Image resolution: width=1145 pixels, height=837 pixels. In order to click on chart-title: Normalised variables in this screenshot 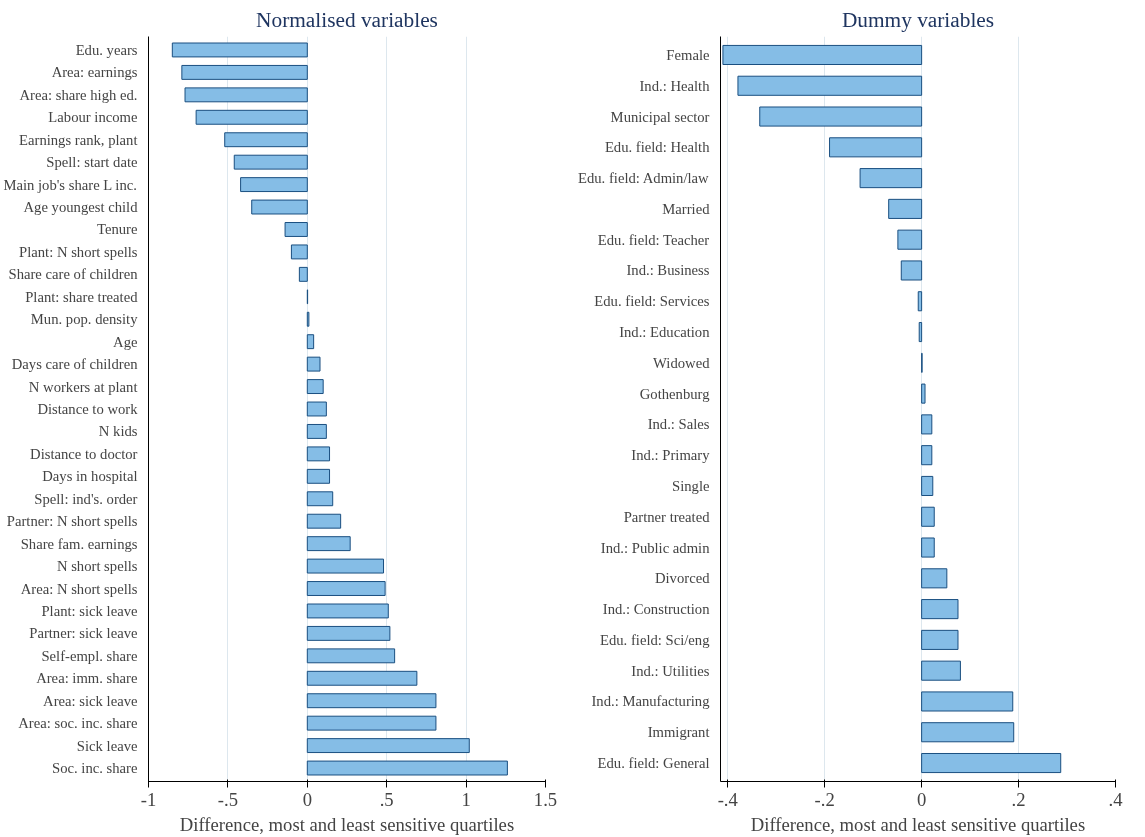, I will do `click(347, 19)`.